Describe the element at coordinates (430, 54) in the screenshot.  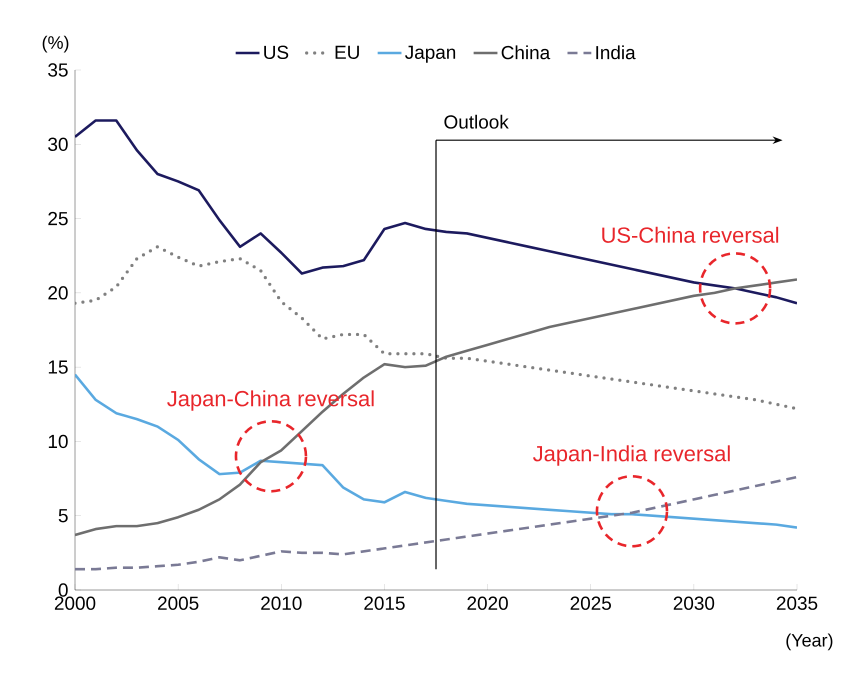
I see `legend-label: Japan` at that location.